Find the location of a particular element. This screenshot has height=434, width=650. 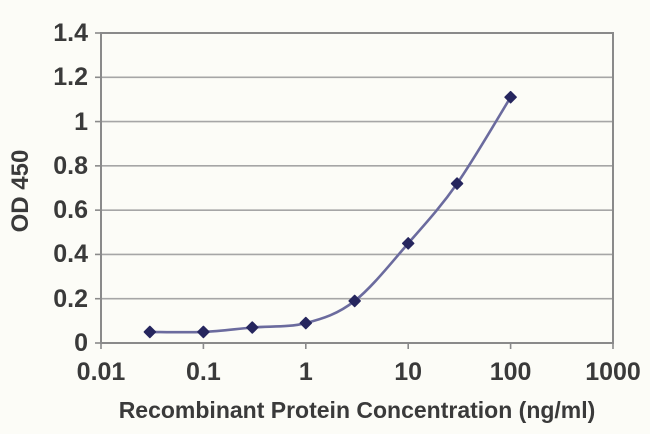

y-axis-title: OD 450 is located at coordinates (20, 191).